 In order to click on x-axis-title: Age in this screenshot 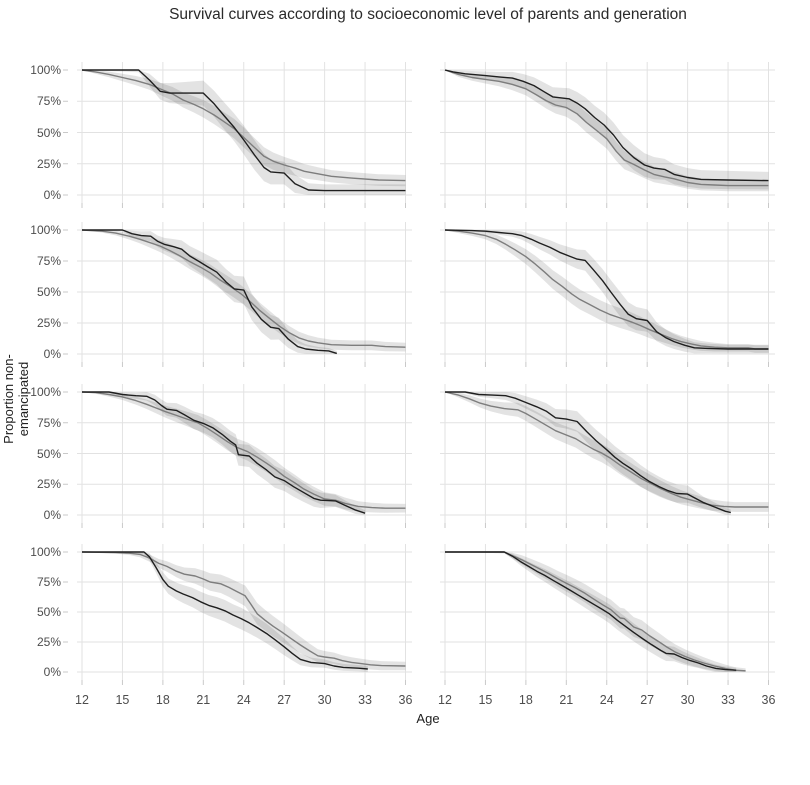, I will do `click(428, 718)`.